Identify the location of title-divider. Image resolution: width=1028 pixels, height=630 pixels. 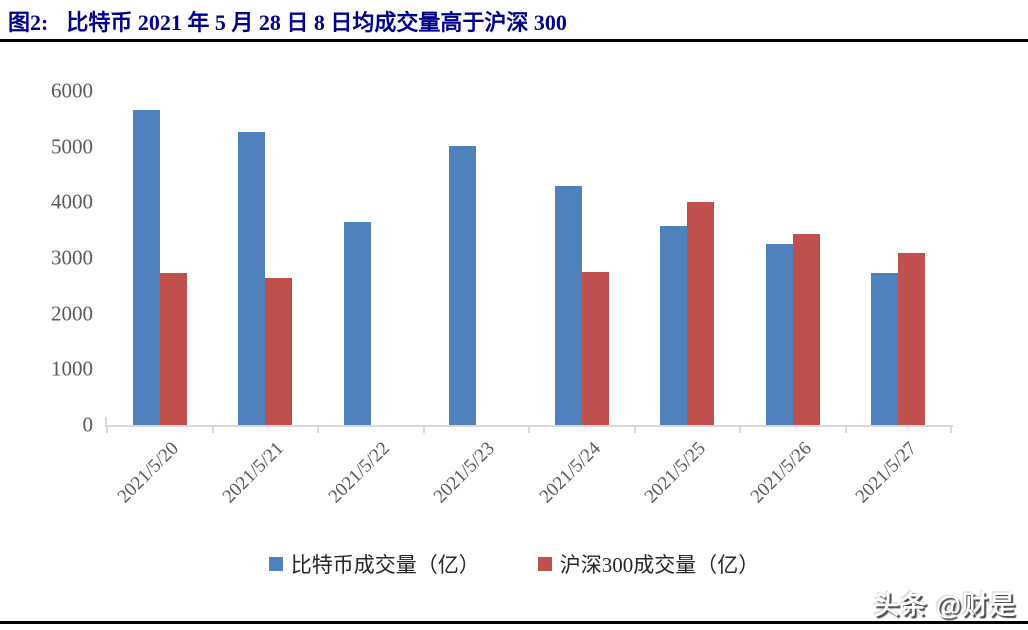
(514, 40).